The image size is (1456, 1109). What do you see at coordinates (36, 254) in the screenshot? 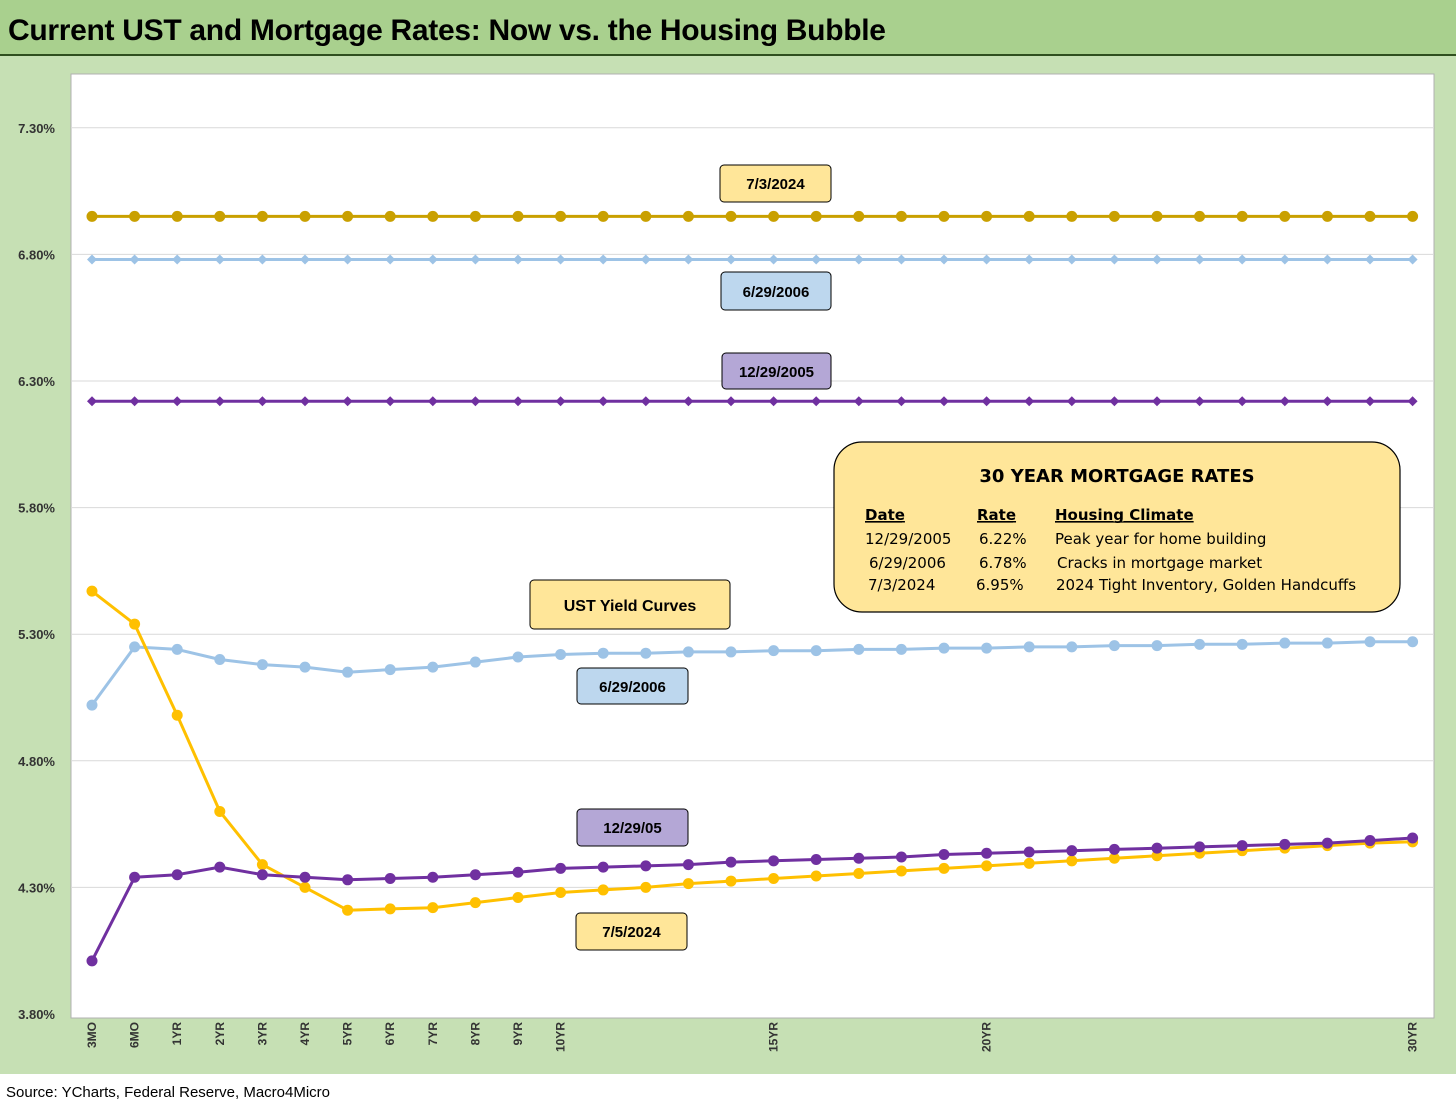
I see `y-tick-label: 6.80%` at bounding box center [36, 254].